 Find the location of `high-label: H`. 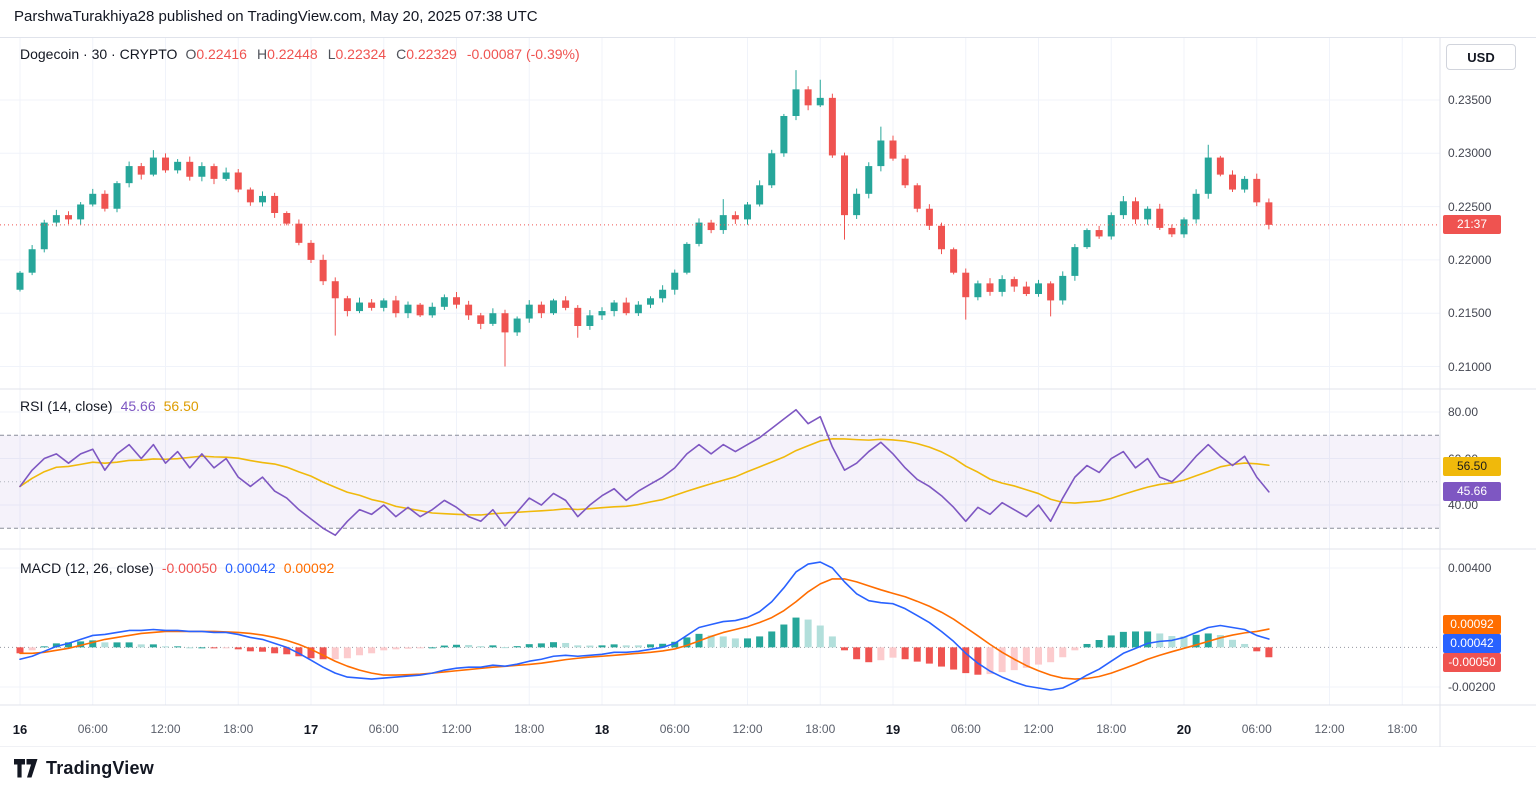

high-label: H is located at coordinates (262, 54).